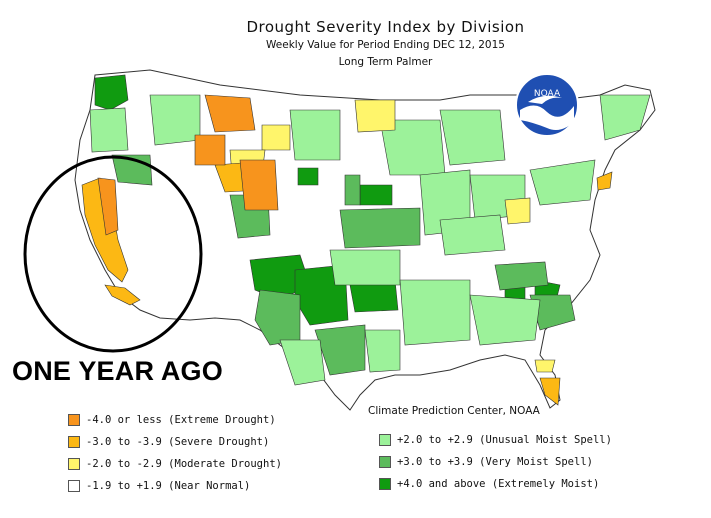 This screenshot has width=711, height=518. What do you see at coordinates (117, 371) in the screenshot?
I see `one-year-ago-label: ONE YEAR AGO` at bounding box center [117, 371].